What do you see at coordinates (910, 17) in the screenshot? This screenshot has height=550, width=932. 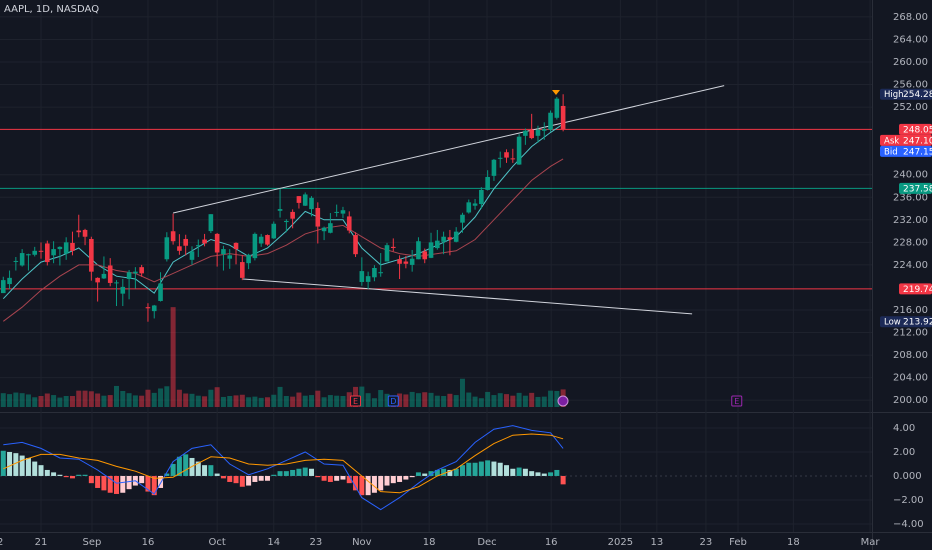 I see `y-tick-label: 268.00` at bounding box center [910, 17].